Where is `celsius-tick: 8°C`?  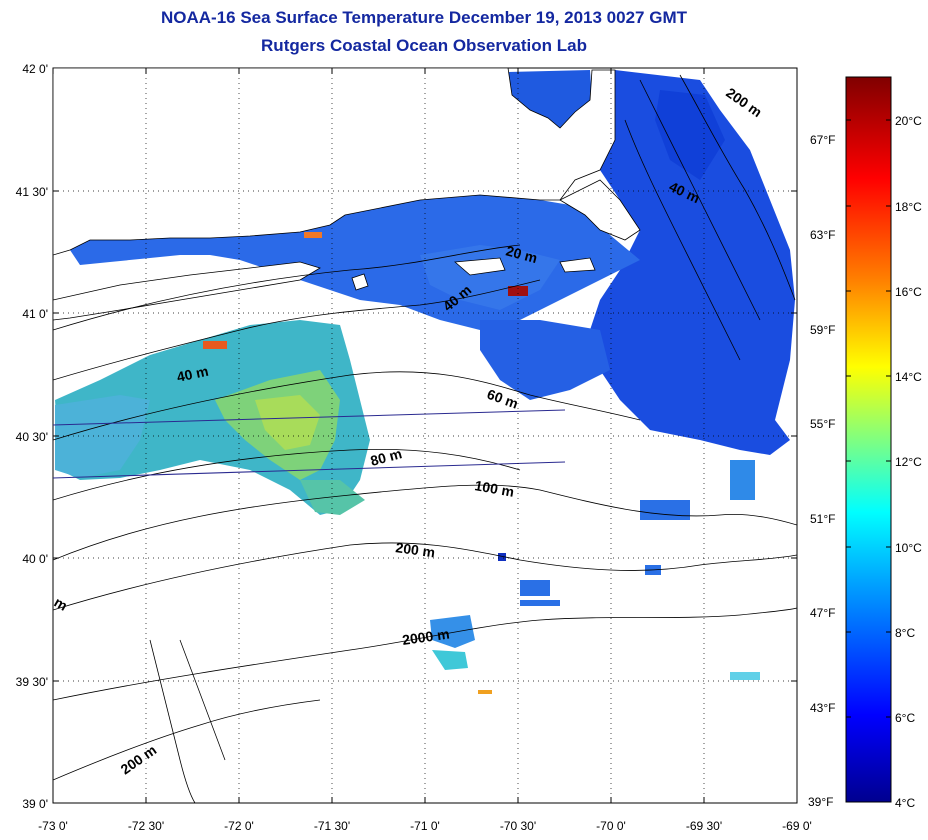
celsius-tick: 8°C is located at coordinates (905, 633).